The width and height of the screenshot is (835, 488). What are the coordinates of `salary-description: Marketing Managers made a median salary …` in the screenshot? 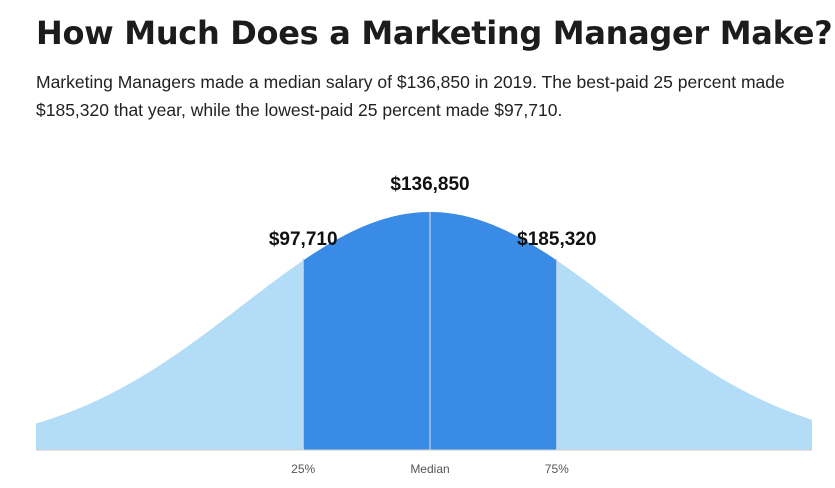 It's located at (410, 96).